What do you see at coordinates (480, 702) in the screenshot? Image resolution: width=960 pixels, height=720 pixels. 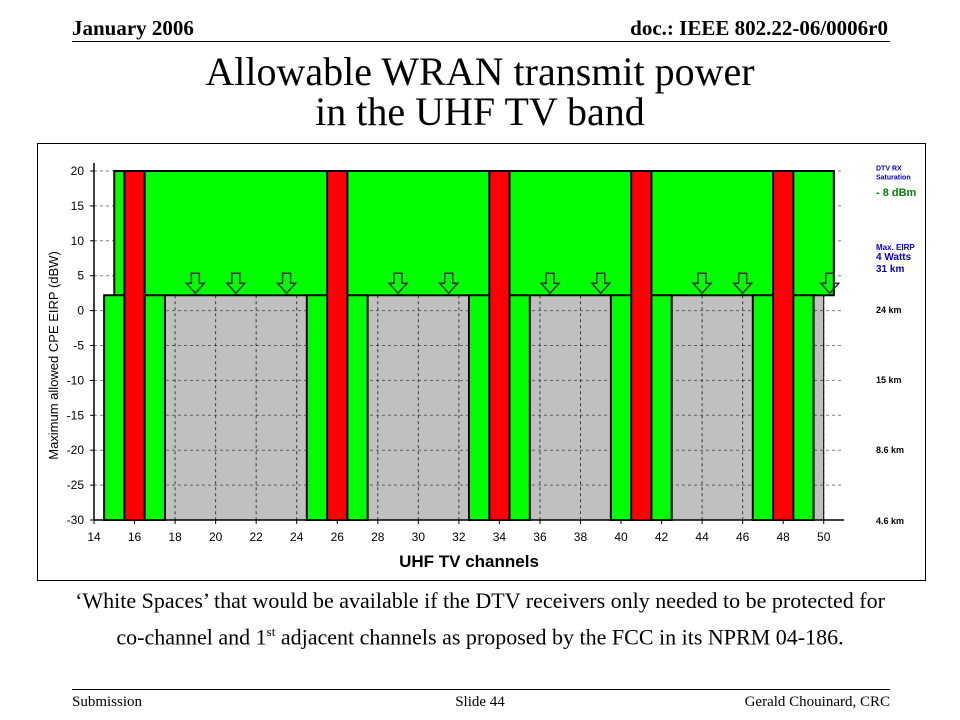 I see `footer-slide-number: Slide 44` at bounding box center [480, 702].